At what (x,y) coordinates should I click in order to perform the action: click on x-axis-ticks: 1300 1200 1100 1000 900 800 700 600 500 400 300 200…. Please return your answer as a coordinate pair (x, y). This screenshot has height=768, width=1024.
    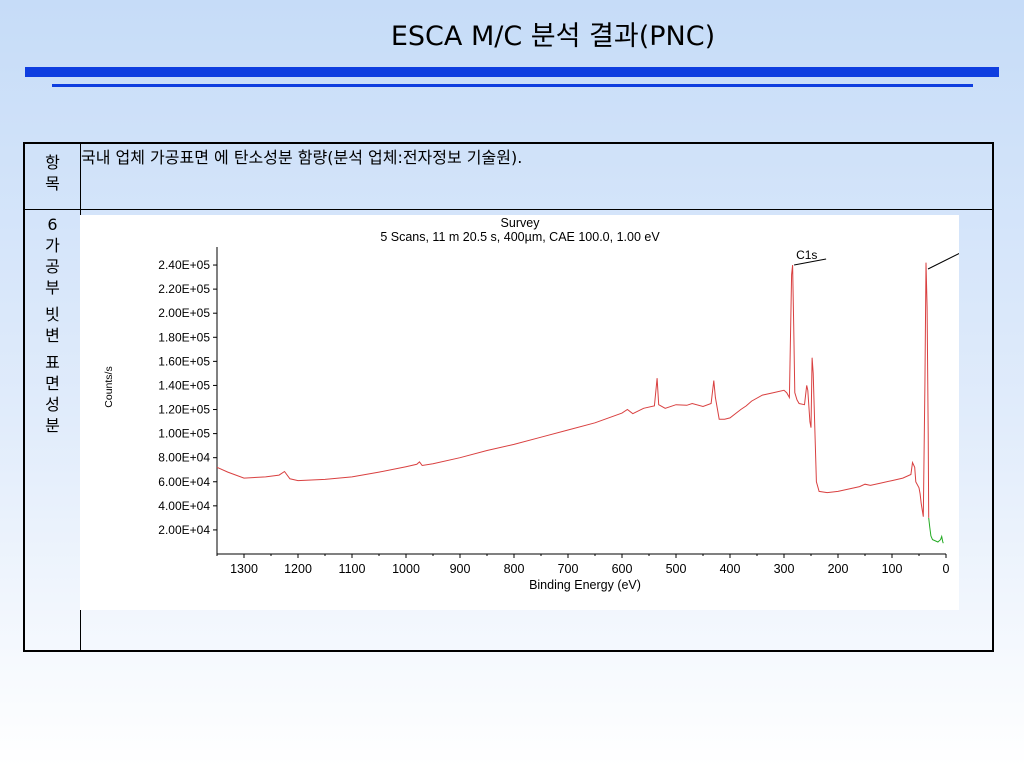
    Looking at the image, I should click on (583, 565).